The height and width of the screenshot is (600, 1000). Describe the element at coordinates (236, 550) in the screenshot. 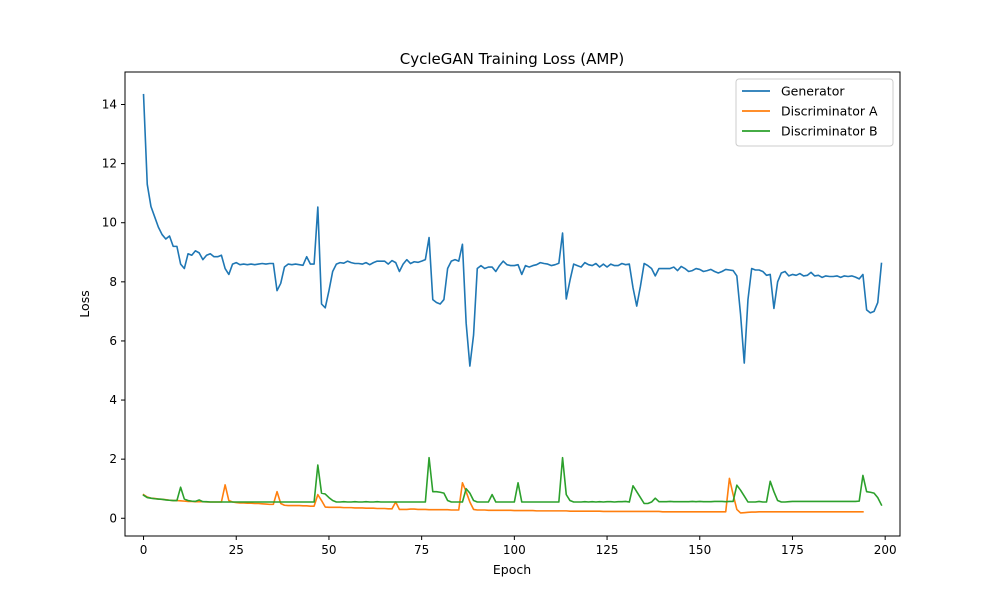

I see `x-tick-label: 25` at that location.